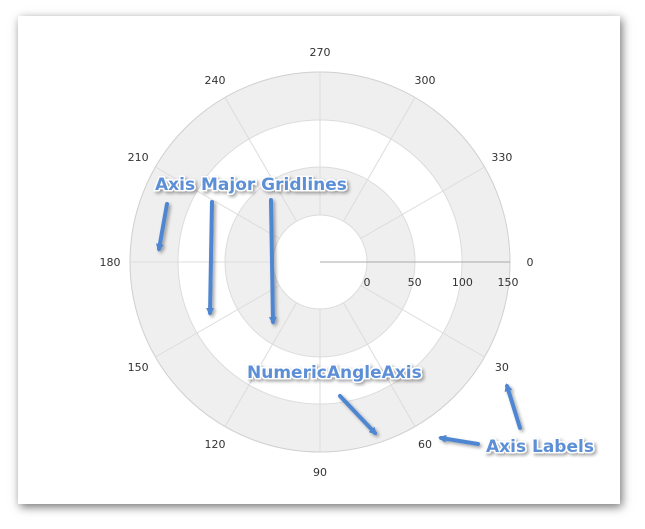 The height and width of the screenshot is (529, 645). Describe the element at coordinates (334, 373) in the screenshot. I see `annotation-angle-axis: NumericAngleAxis` at that location.